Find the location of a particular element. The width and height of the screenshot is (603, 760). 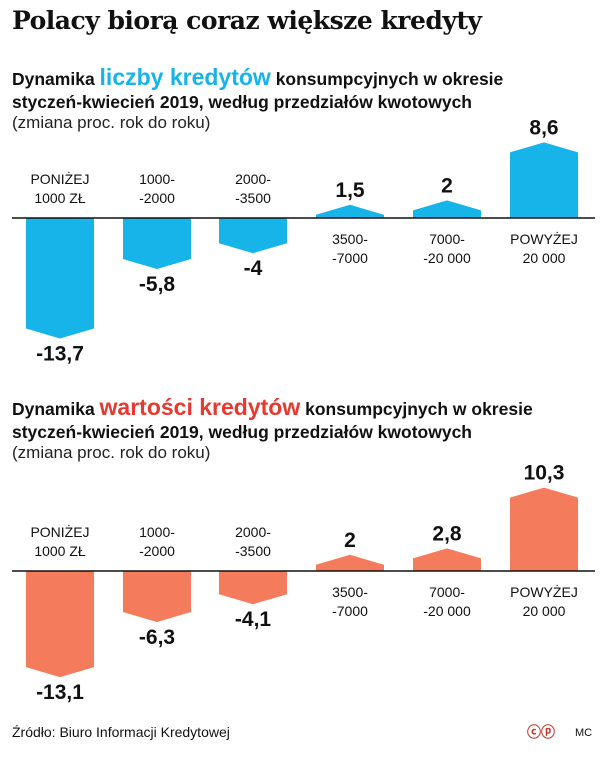

bar-value-label: 2,8 is located at coordinates (447, 533).